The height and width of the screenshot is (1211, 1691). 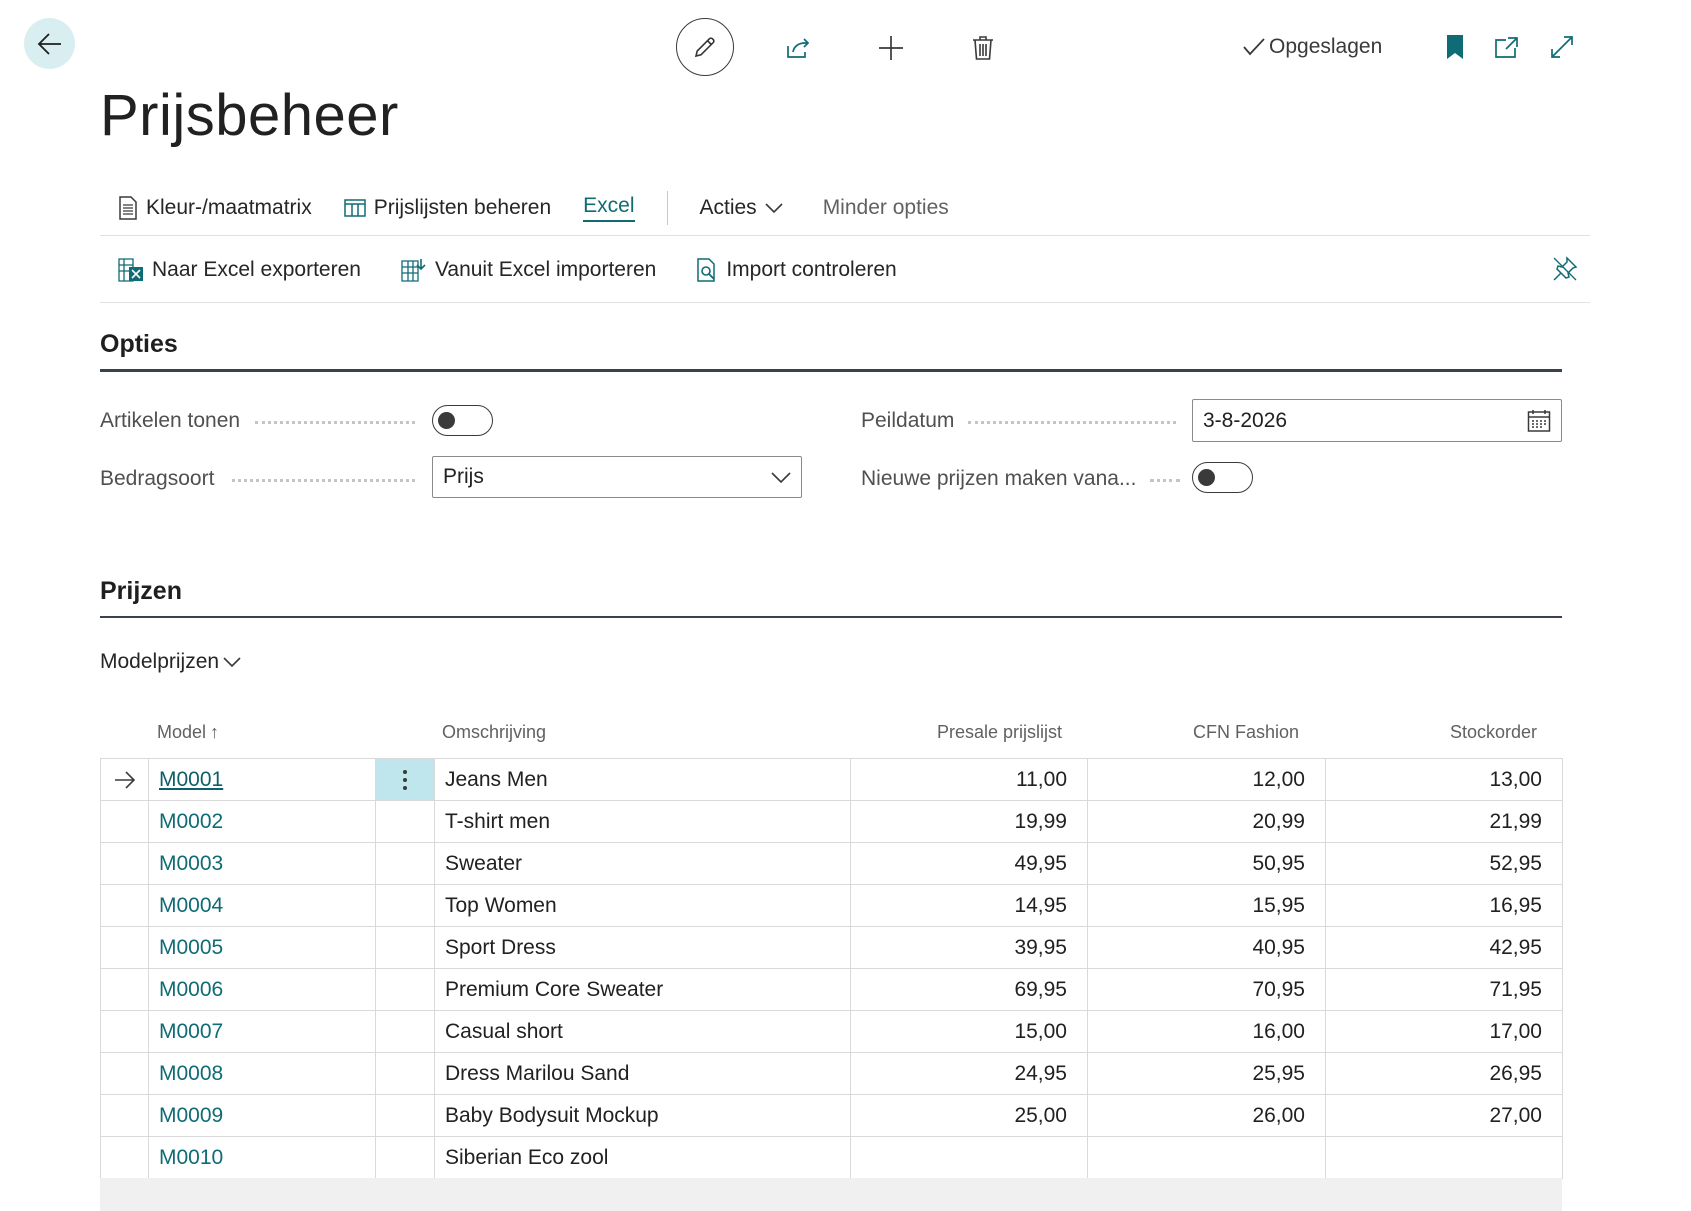 What do you see at coordinates (215, 208) in the screenshot?
I see `color-size-matrix-action: Kleur-/maatmatrix` at bounding box center [215, 208].